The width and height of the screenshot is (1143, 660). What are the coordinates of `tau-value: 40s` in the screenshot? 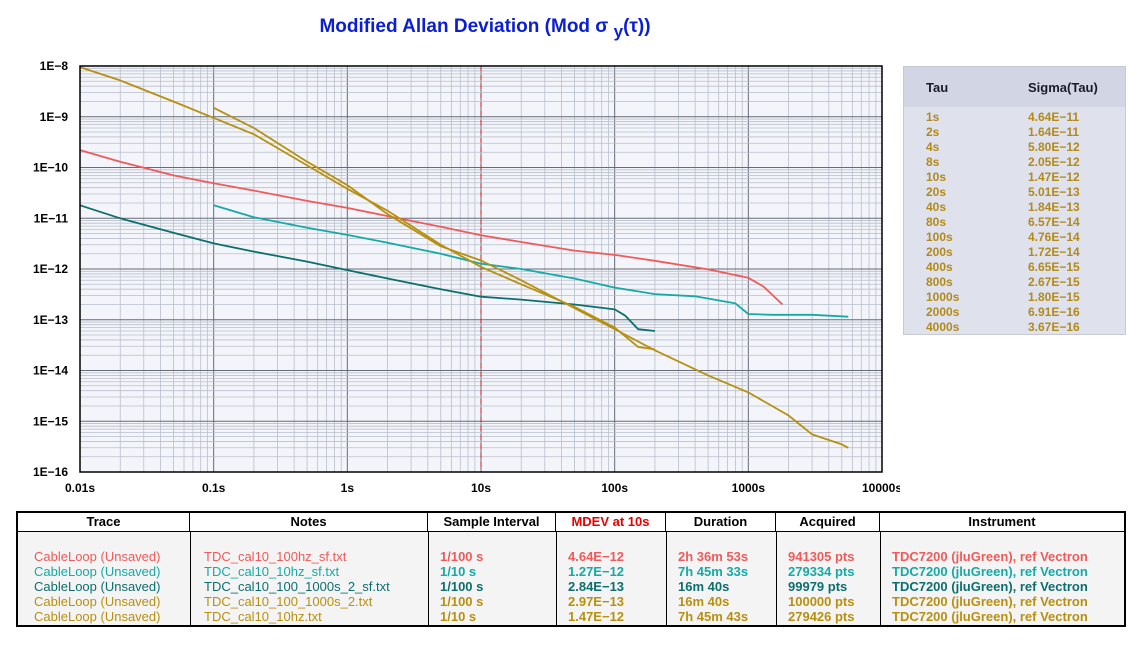 It's located at (936, 207).